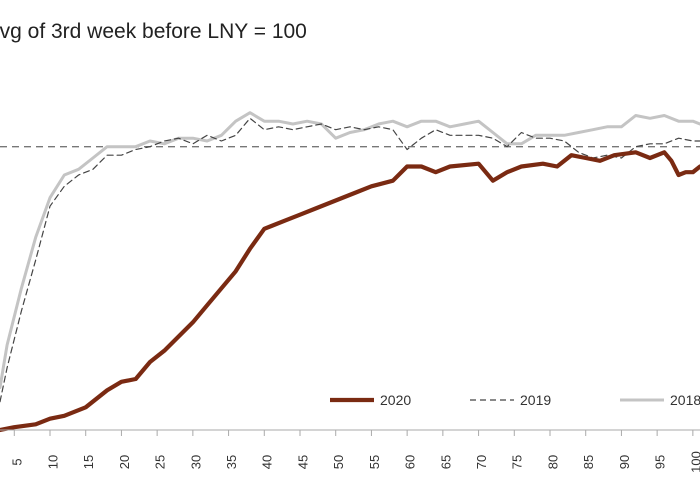  I want to click on x-tick-label: 100, so click(694, 462).